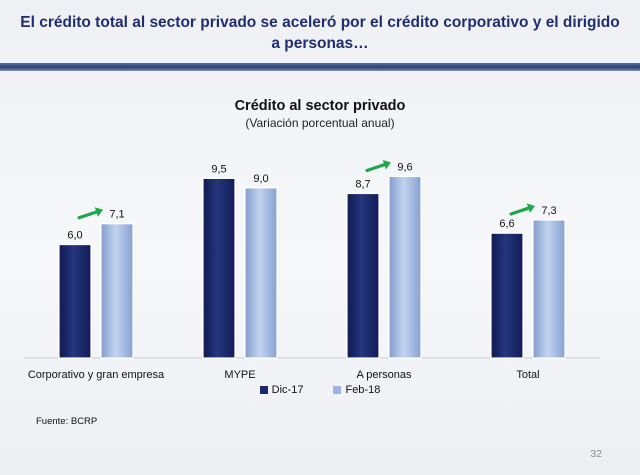  What do you see at coordinates (320, 390) in the screenshot?
I see `chart-legend: Dic-17 Feb-18` at bounding box center [320, 390].